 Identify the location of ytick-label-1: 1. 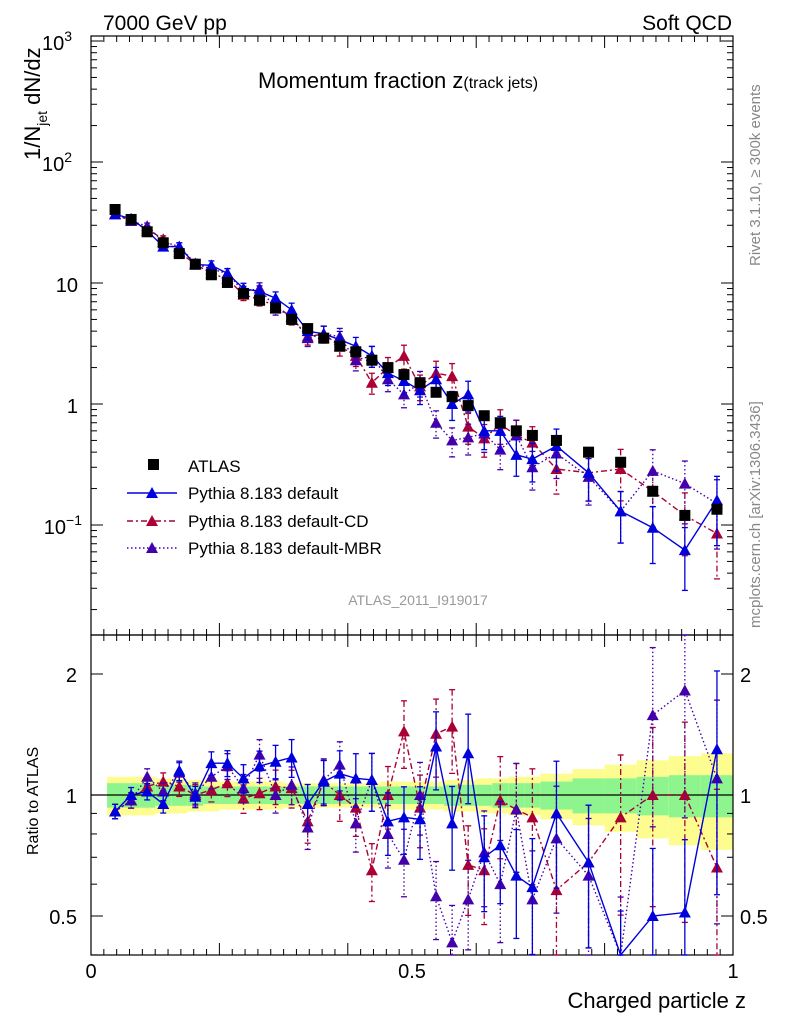
(72, 407).